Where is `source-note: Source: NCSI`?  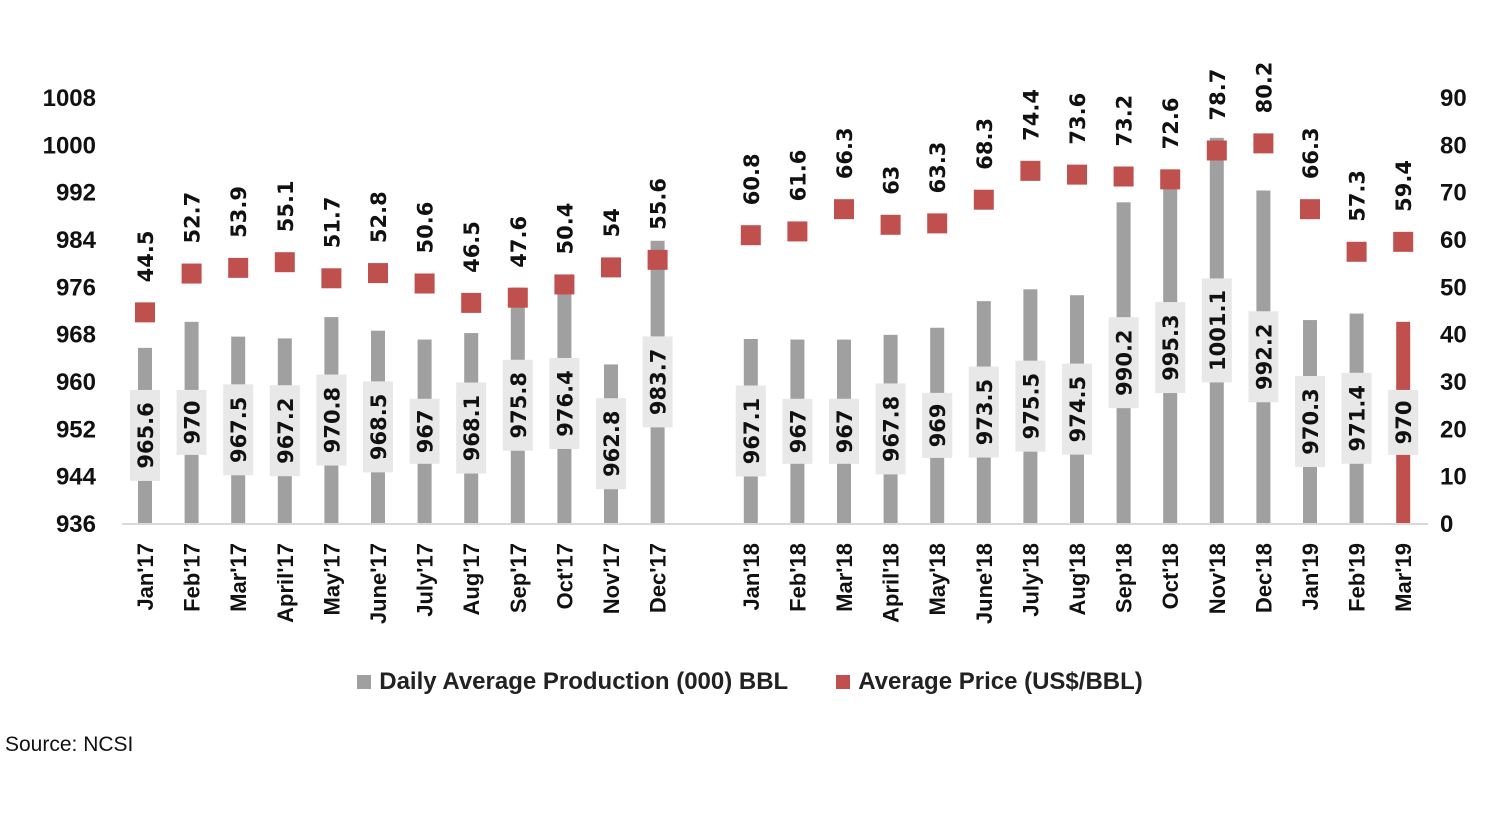
source-note: Source: NCSI is located at coordinates (69, 744).